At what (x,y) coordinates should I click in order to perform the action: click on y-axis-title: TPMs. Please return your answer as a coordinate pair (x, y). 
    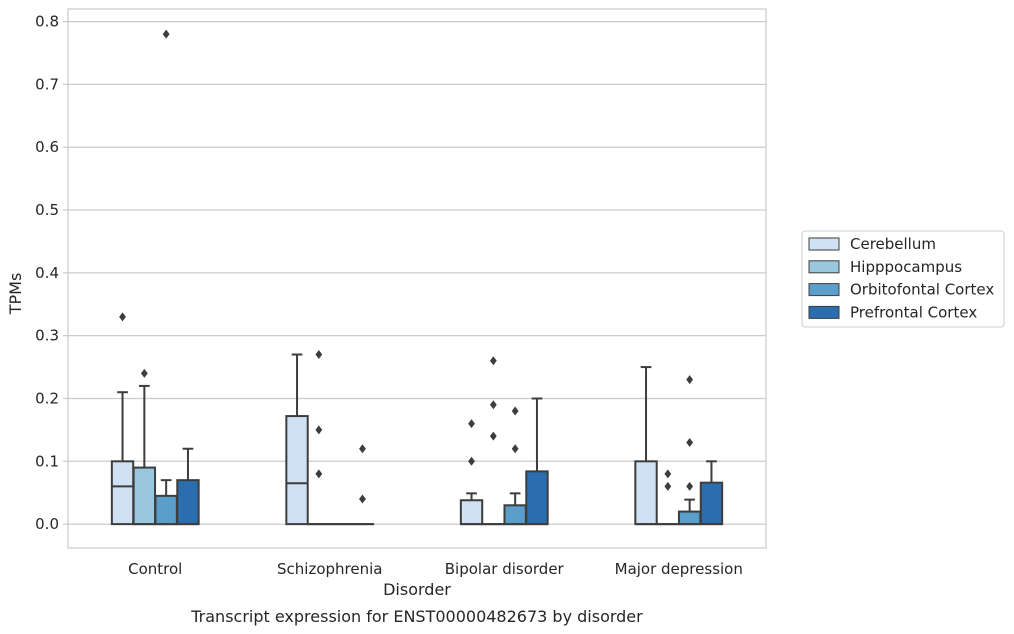
    Looking at the image, I should click on (15, 294).